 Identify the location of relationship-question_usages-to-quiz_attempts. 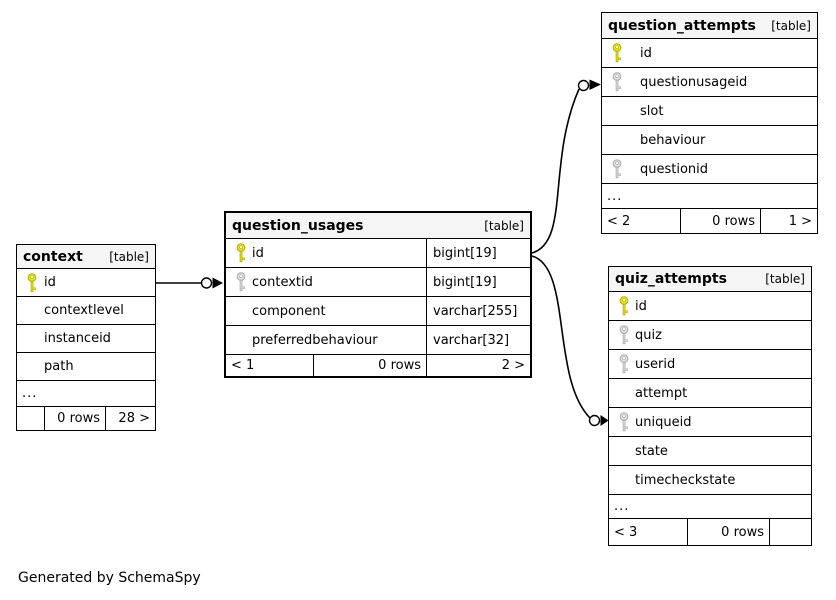
(570, 341).